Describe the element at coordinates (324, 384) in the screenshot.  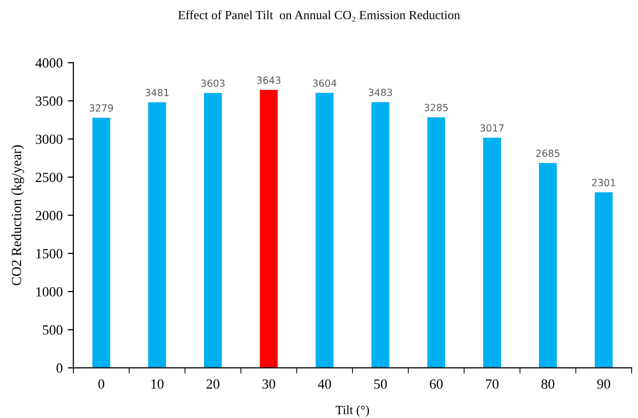
I see `x-tick-label: 40` at that location.